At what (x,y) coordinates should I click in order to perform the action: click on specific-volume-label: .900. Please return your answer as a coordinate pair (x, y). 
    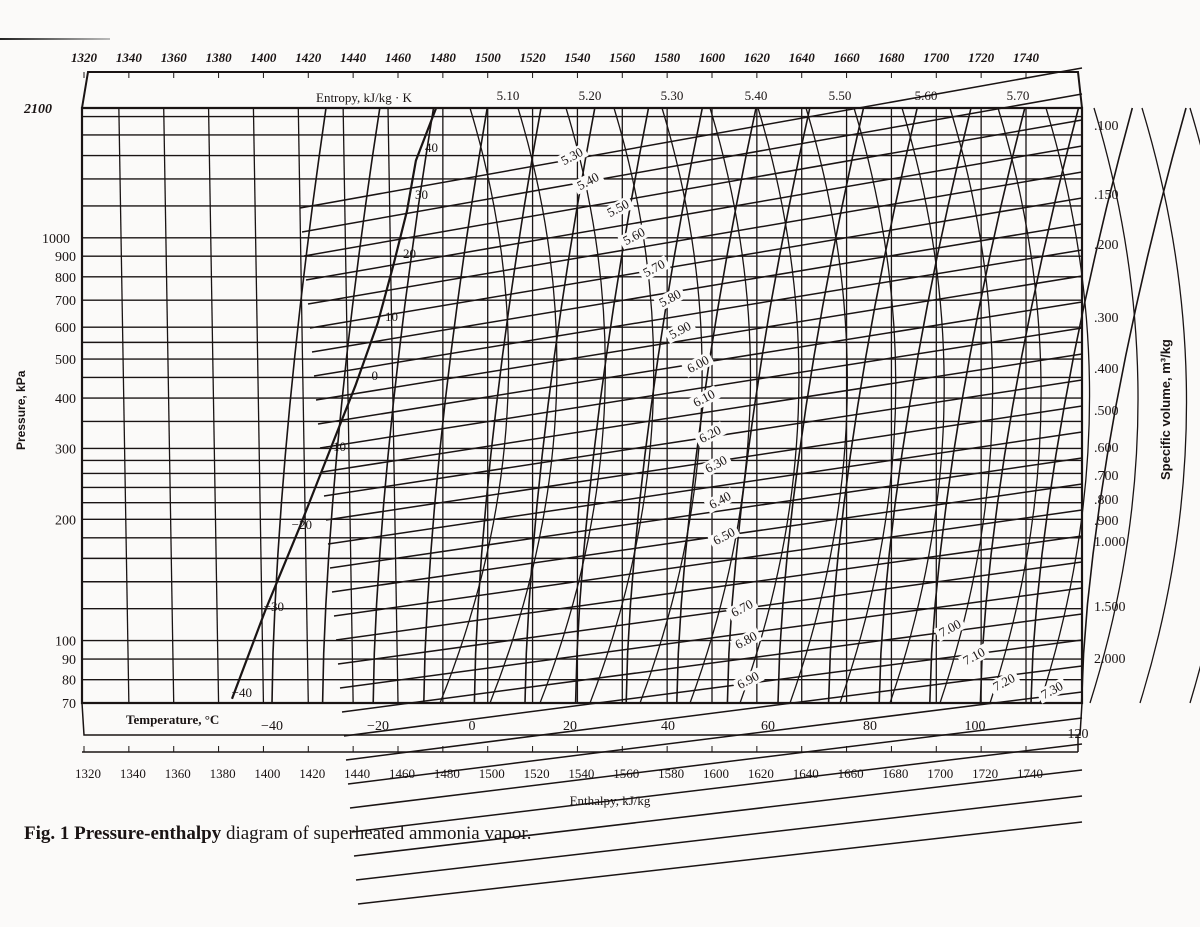
    Looking at the image, I should click on (1106, 521).